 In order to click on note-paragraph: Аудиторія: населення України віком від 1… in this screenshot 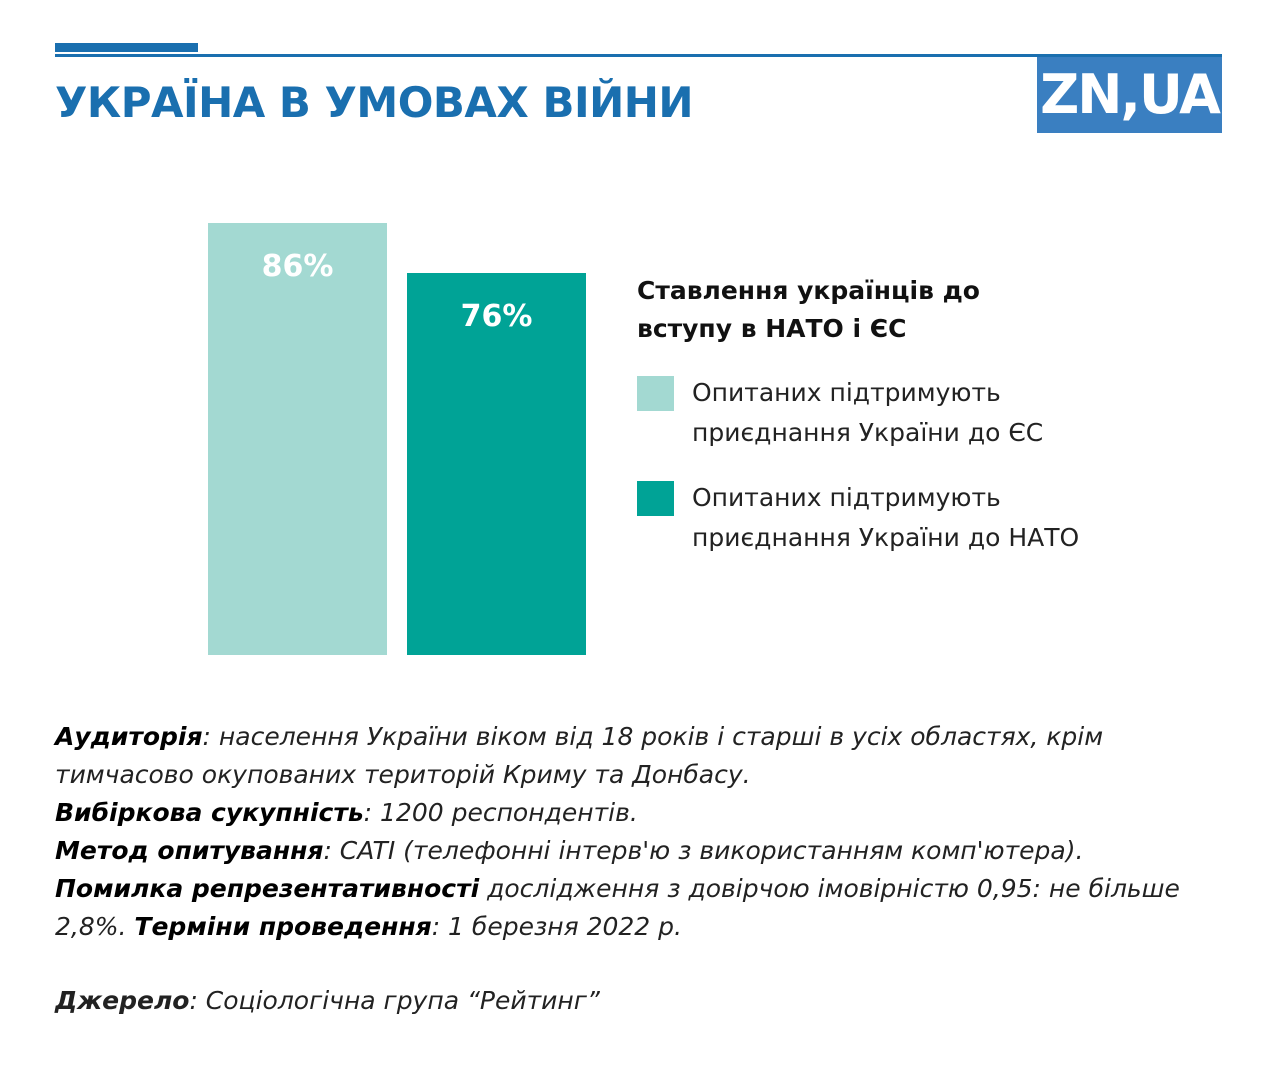, I will do `click(635, 756)`.